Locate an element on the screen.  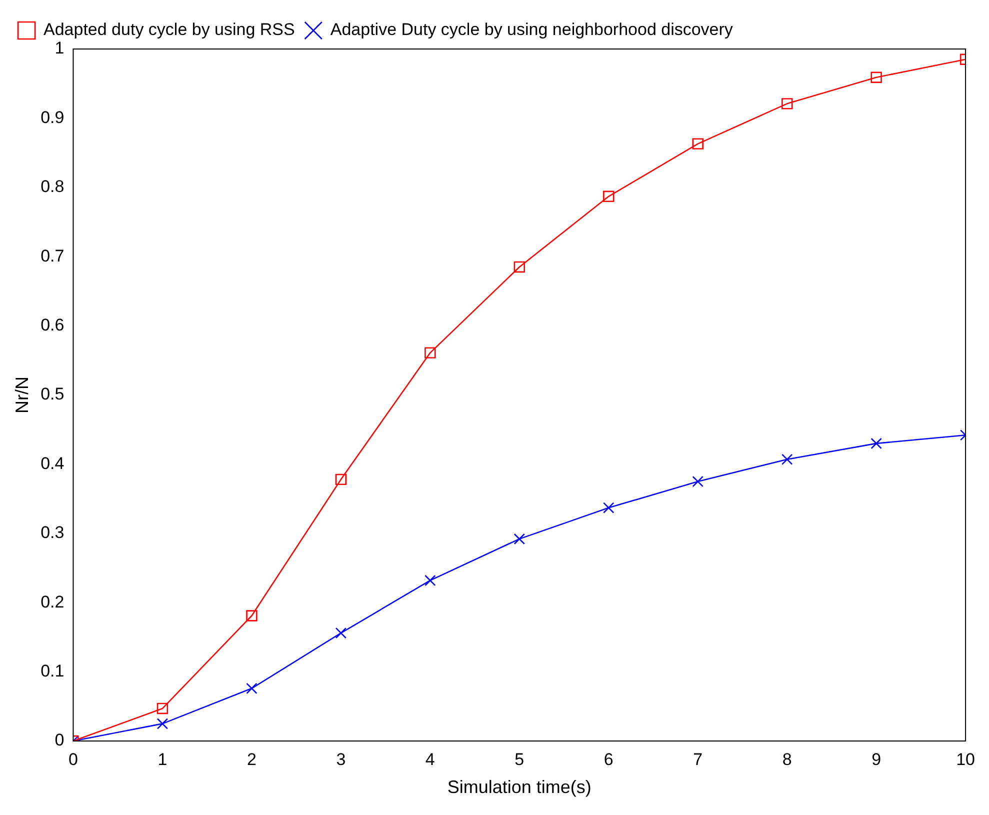
y-tick-label: 0.9 is located at coordinates (52, 117).